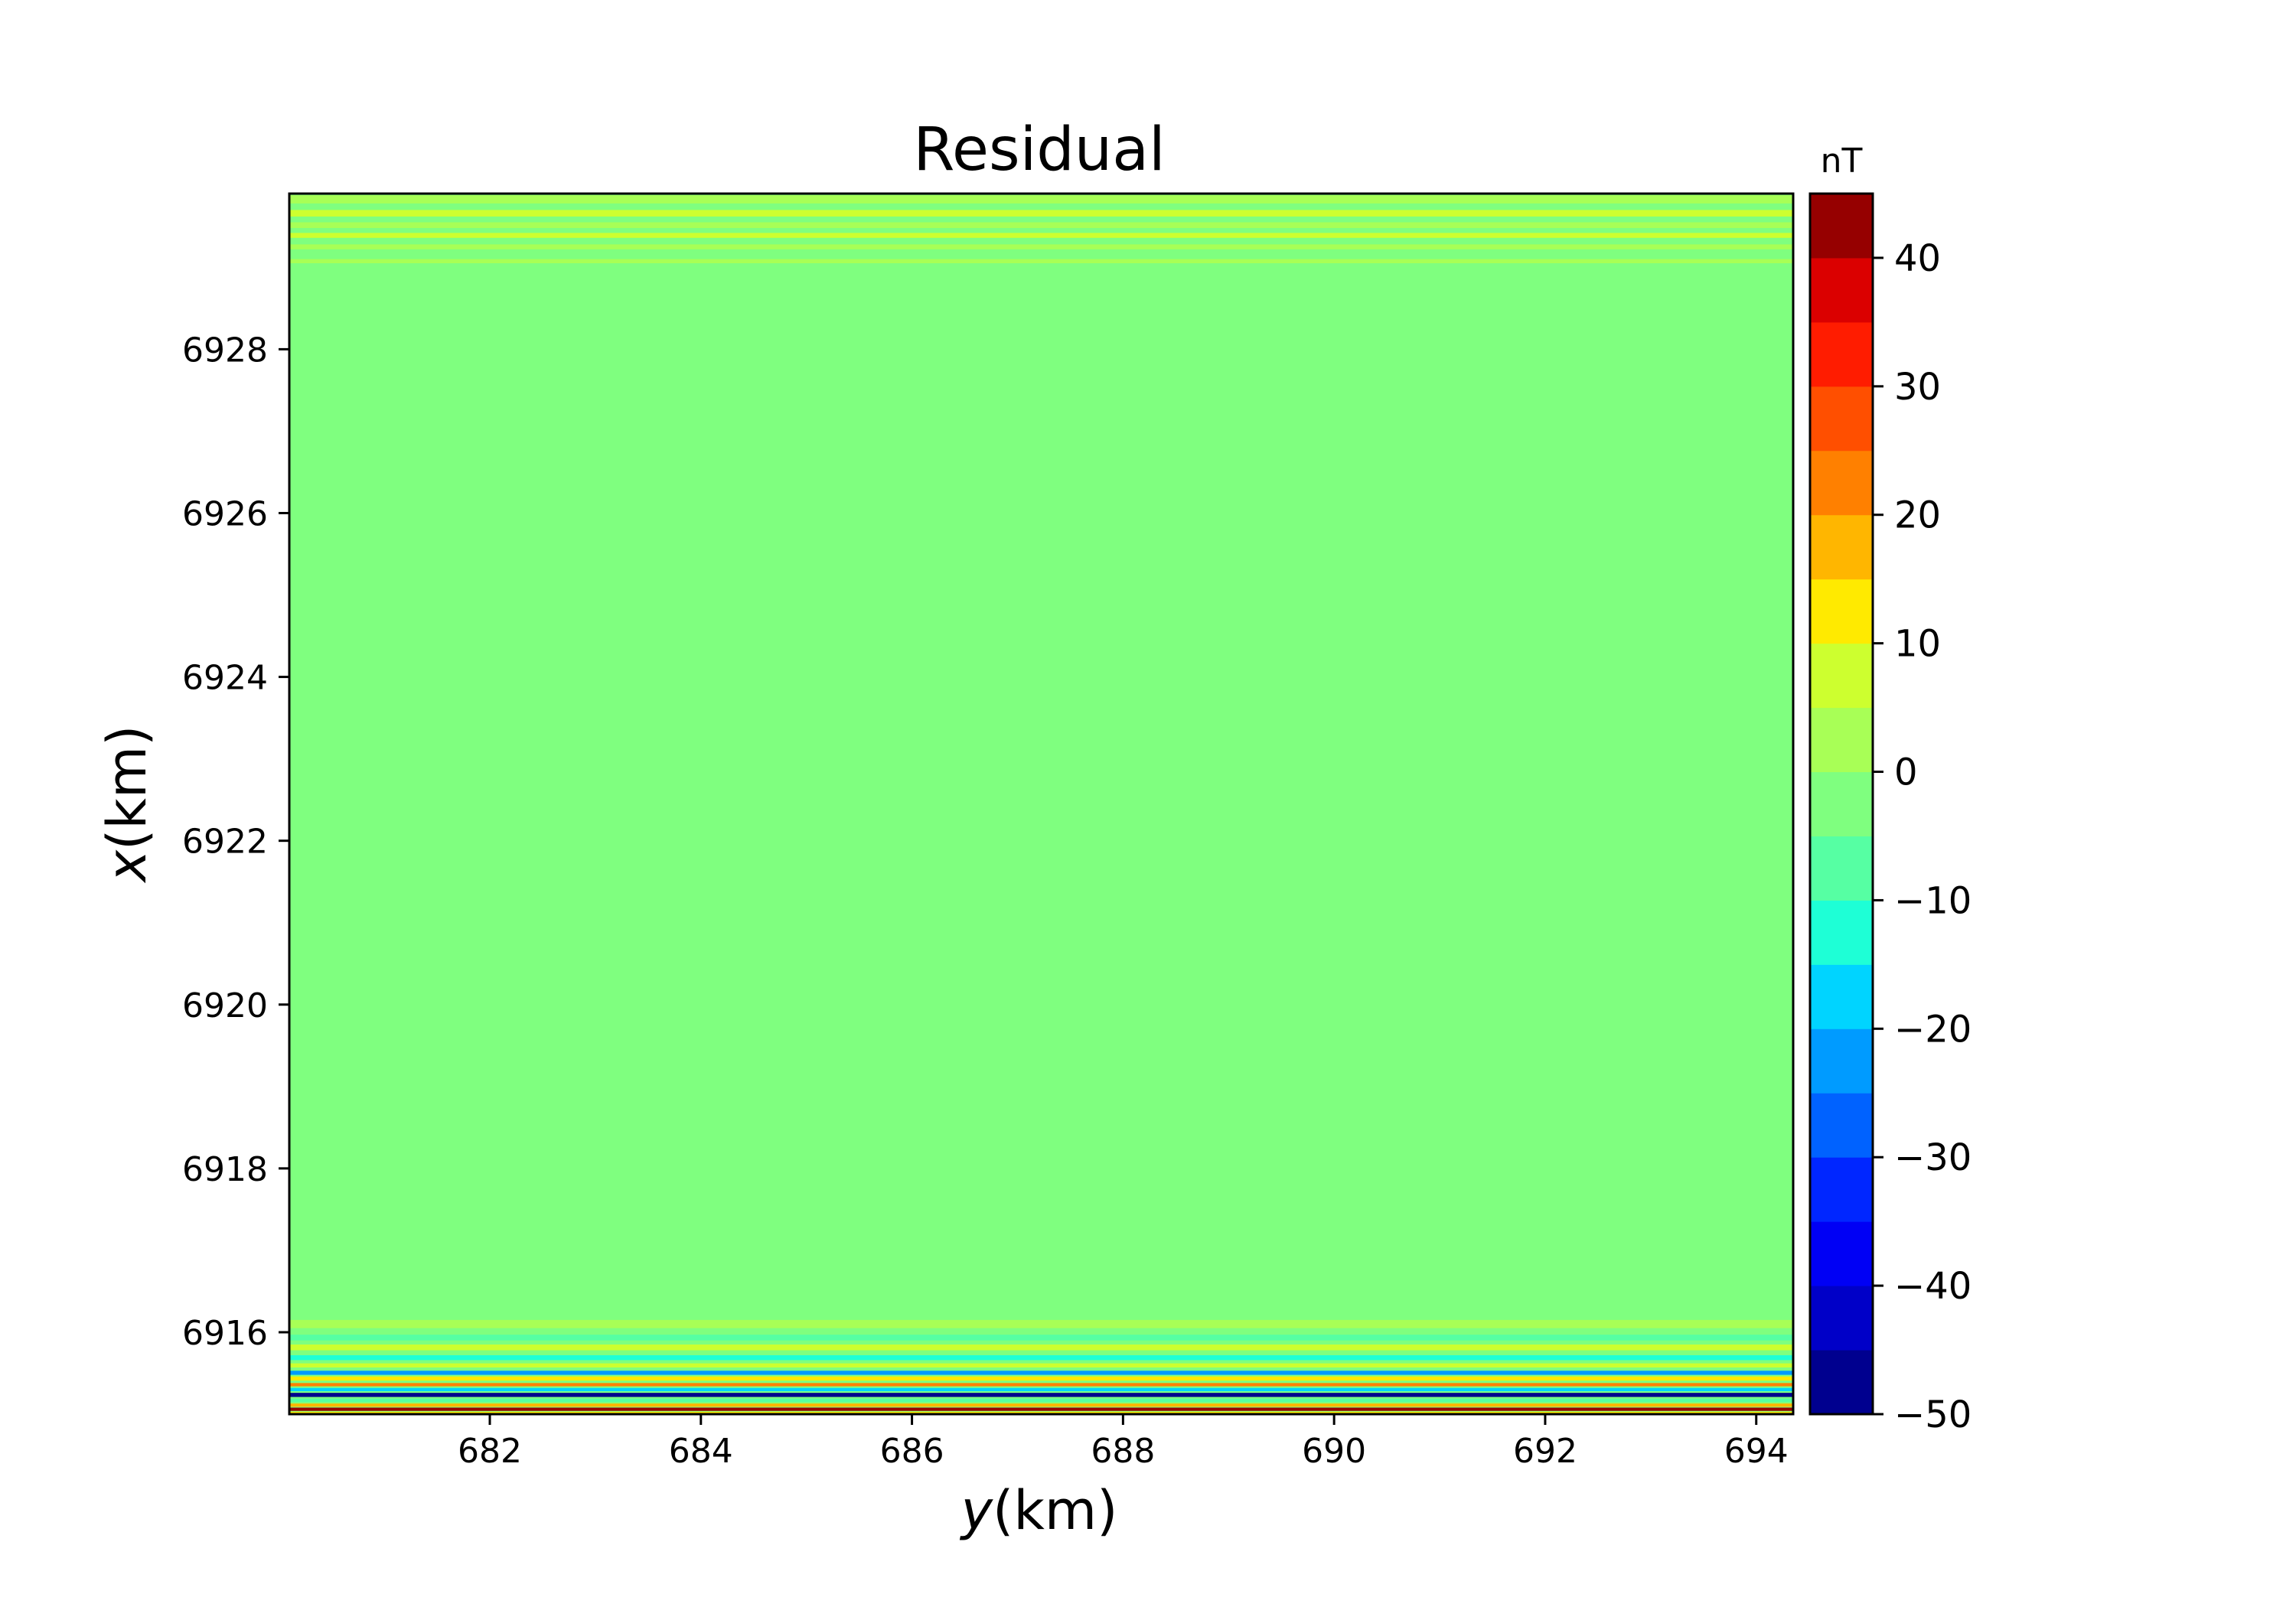 This screenshot has height=1607, width=2296. What do you see at coordinates (225, 1333) in the screenshot?
I see `y-tick-label: 6916` at bounding box center [225, 1333].